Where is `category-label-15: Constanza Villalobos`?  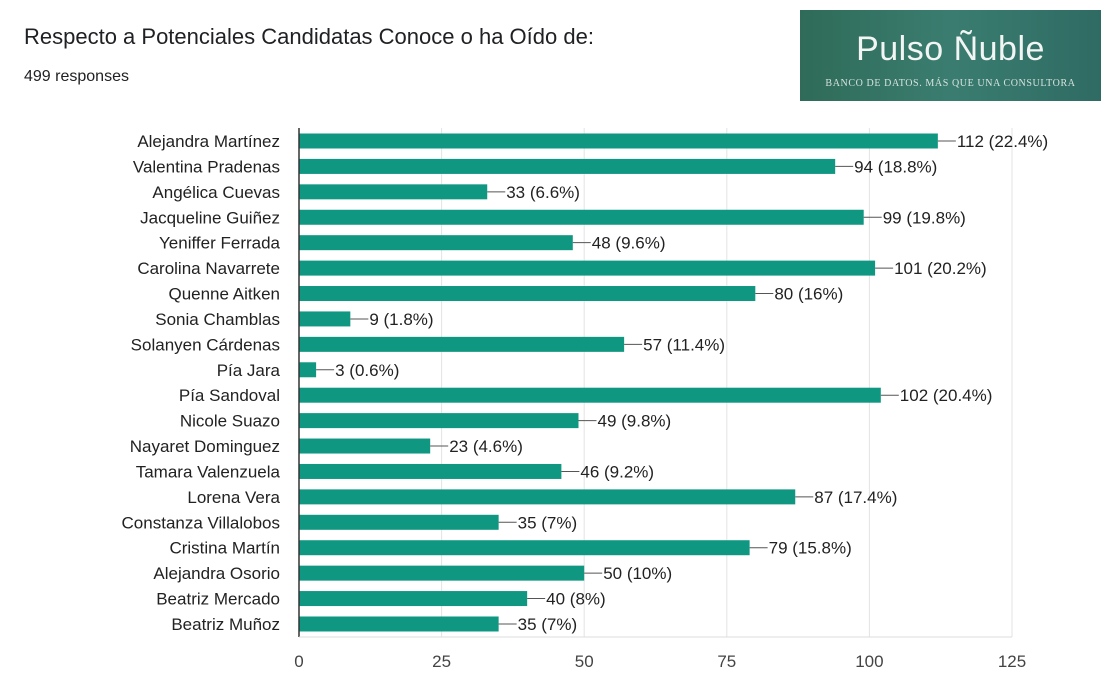
category-label-15: Constanza Villalobos is located at coordinates (201, 522).